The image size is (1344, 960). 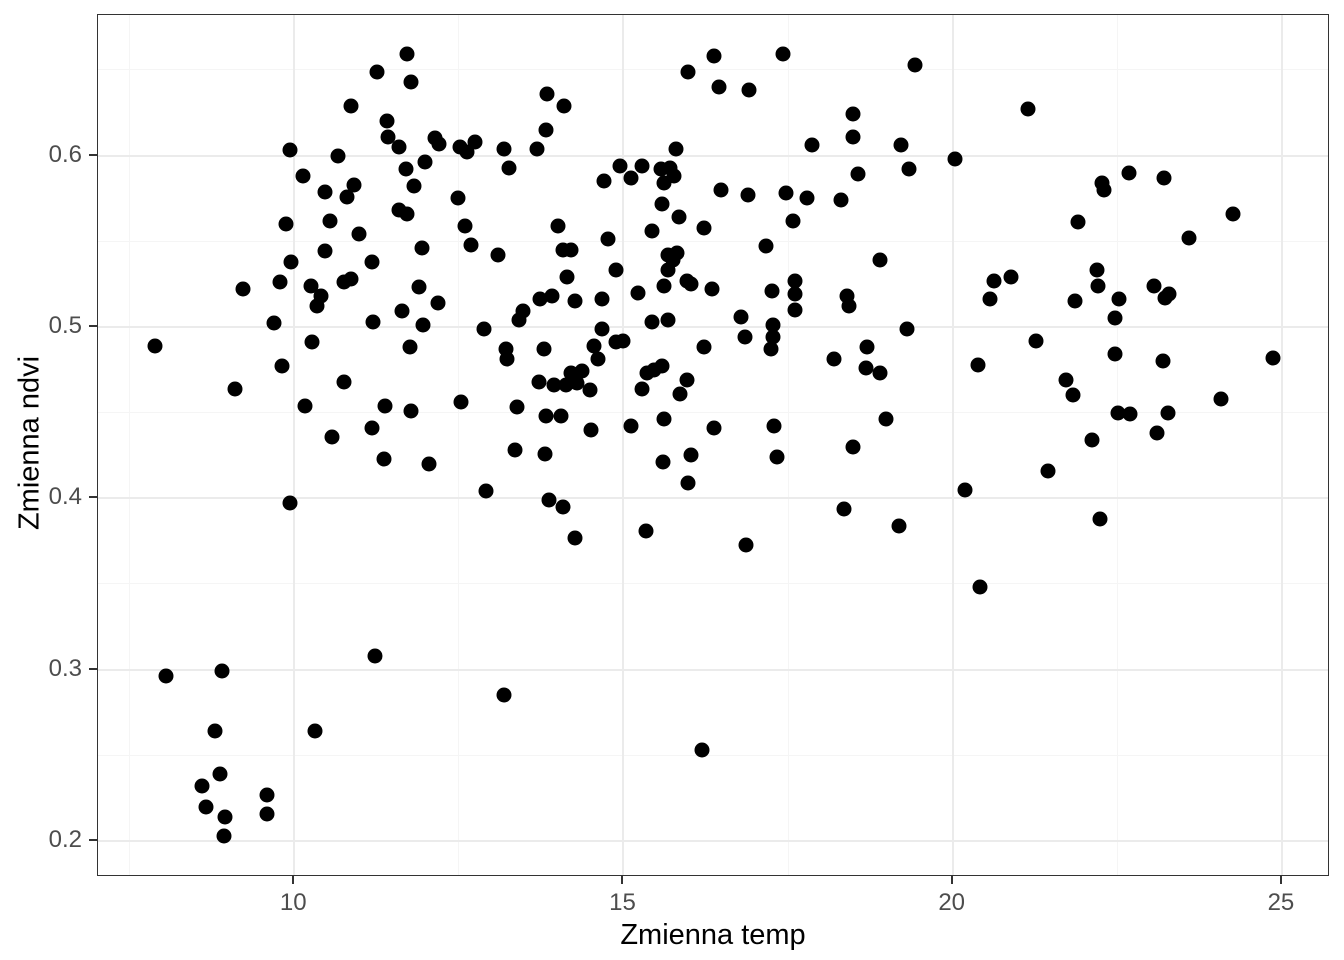 I want to click on y-tick-label: 0.6, so click(x=65, y=154).